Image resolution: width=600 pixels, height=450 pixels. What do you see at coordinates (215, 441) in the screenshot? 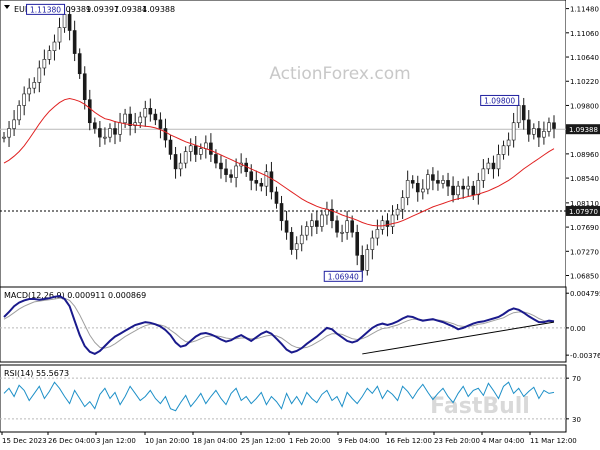
I see `time-tick-label: 18 Jan 04:00` at bounding box center [215, 441].